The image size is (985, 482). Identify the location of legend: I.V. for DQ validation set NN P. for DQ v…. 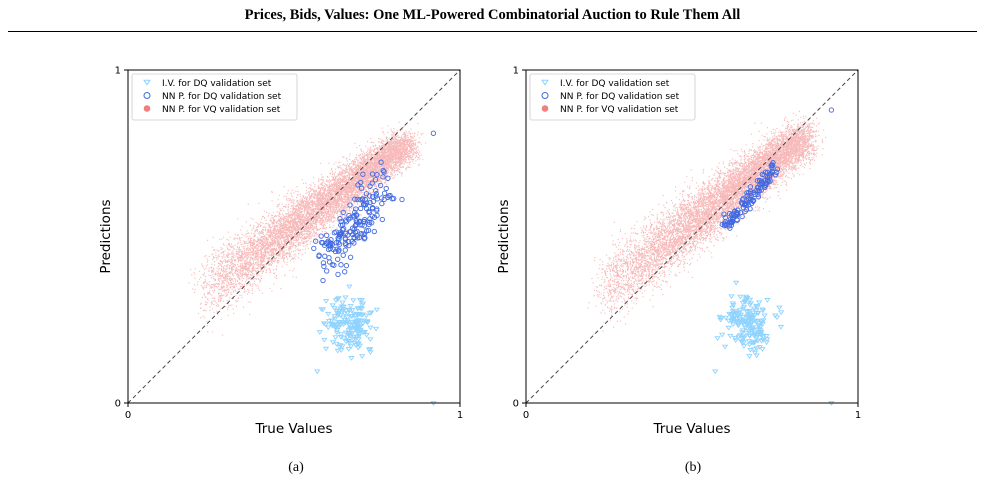
(214, 97).